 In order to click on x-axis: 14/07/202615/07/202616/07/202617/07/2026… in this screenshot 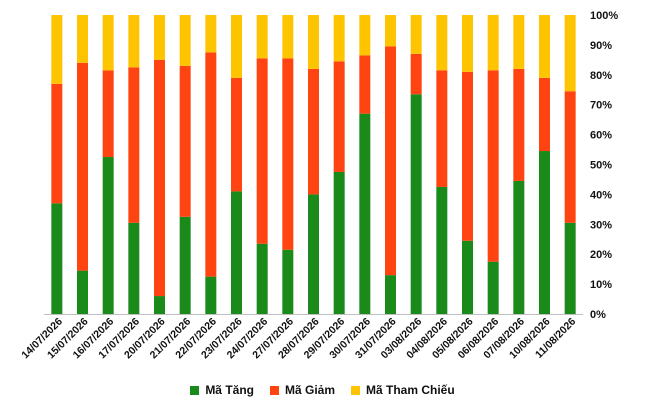, I will do `click(301, 337)`.